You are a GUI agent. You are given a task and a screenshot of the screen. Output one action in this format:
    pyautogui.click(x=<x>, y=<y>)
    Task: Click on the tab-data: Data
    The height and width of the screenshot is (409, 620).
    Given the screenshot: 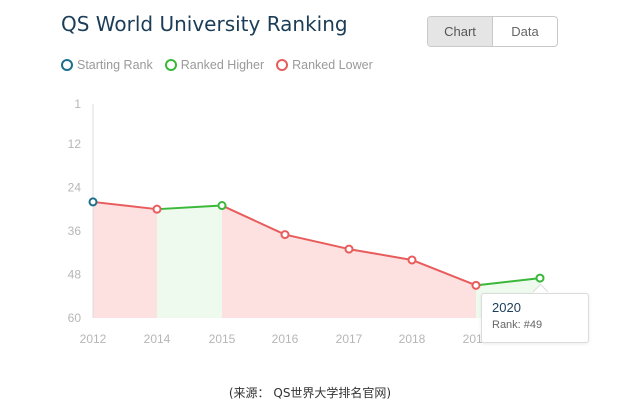 What is the action you would take?
    pyautogui.click(x=525, y=31)
    